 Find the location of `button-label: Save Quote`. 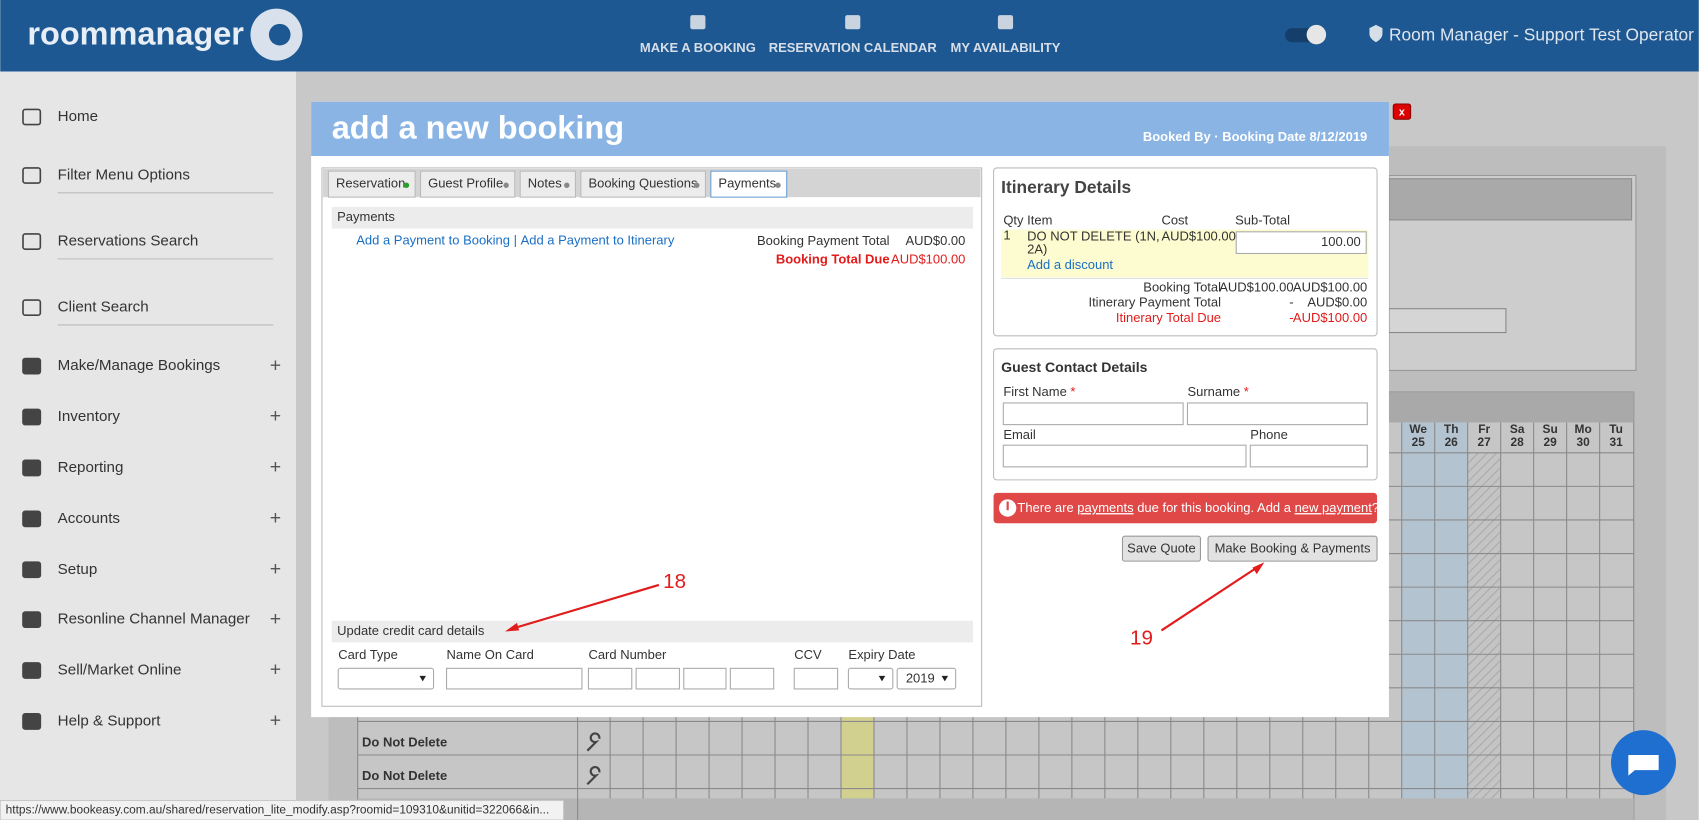

button-label: Save Quote is located at coordinates (1161, 548).